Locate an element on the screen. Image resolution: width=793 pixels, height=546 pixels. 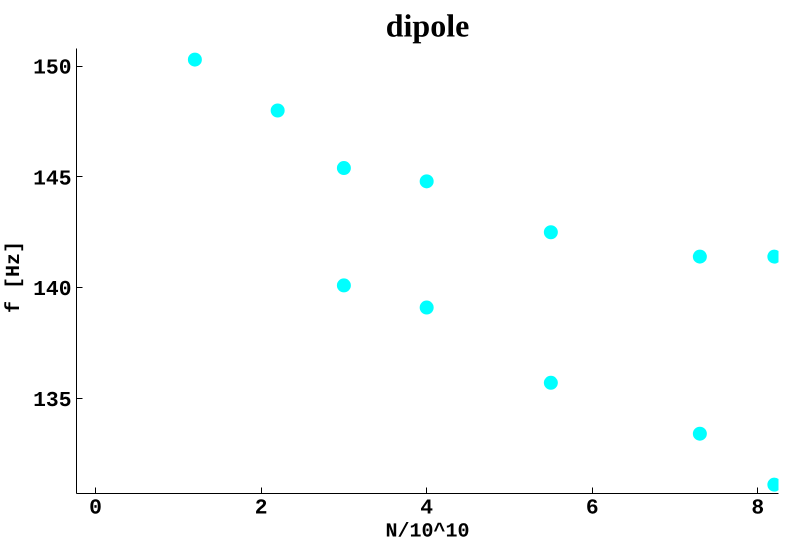
x-tick-label: 8 is located at coordinates (757, 508).